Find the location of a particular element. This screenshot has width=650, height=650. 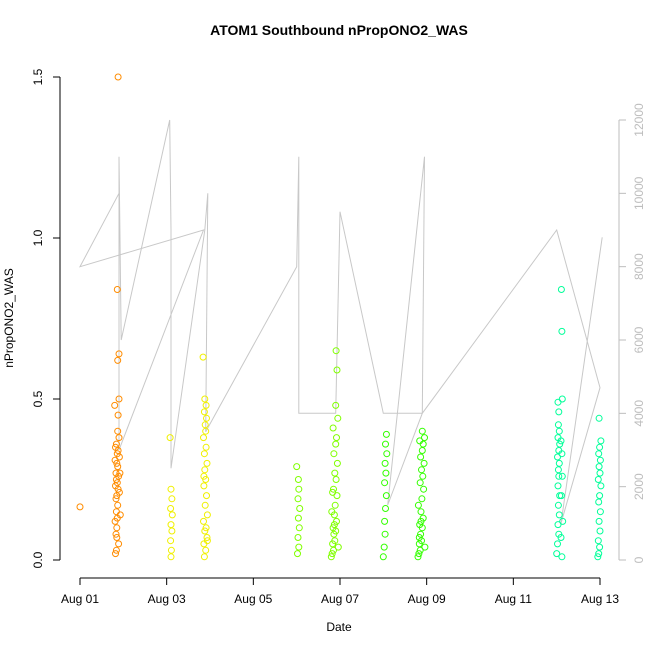

x-tick-label: Aug 07 is located at coordinates (340, 599).